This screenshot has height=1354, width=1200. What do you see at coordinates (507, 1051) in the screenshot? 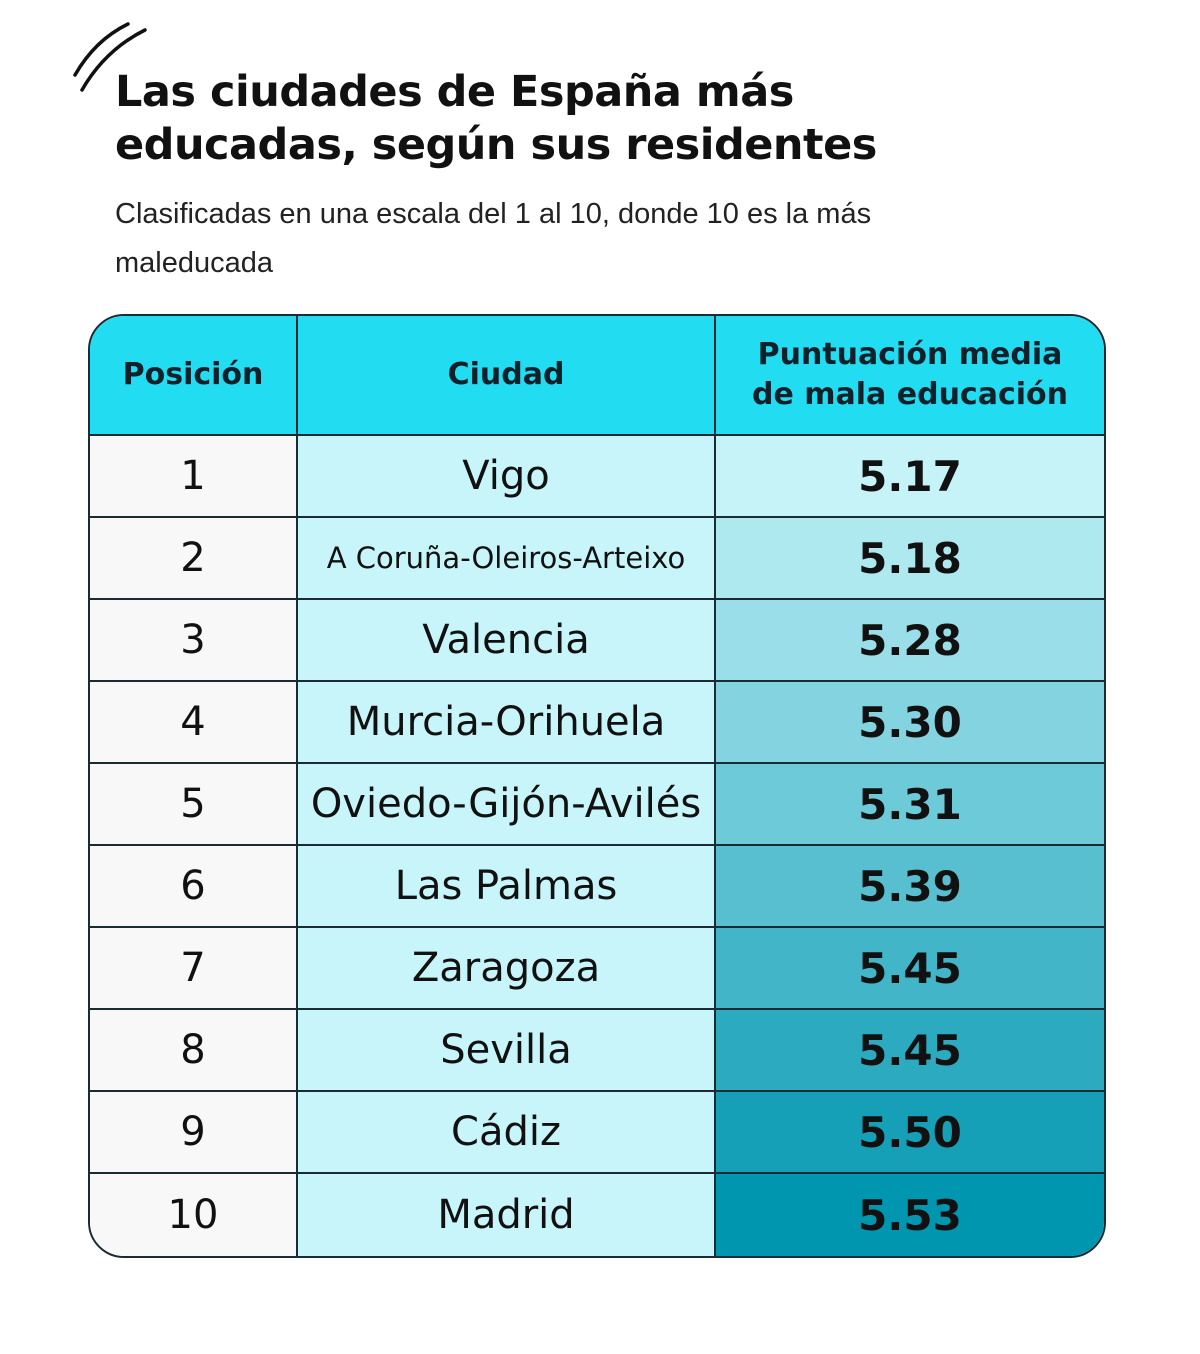
I see `city-cell: Sevilla` at bounding box center [507, 1051].